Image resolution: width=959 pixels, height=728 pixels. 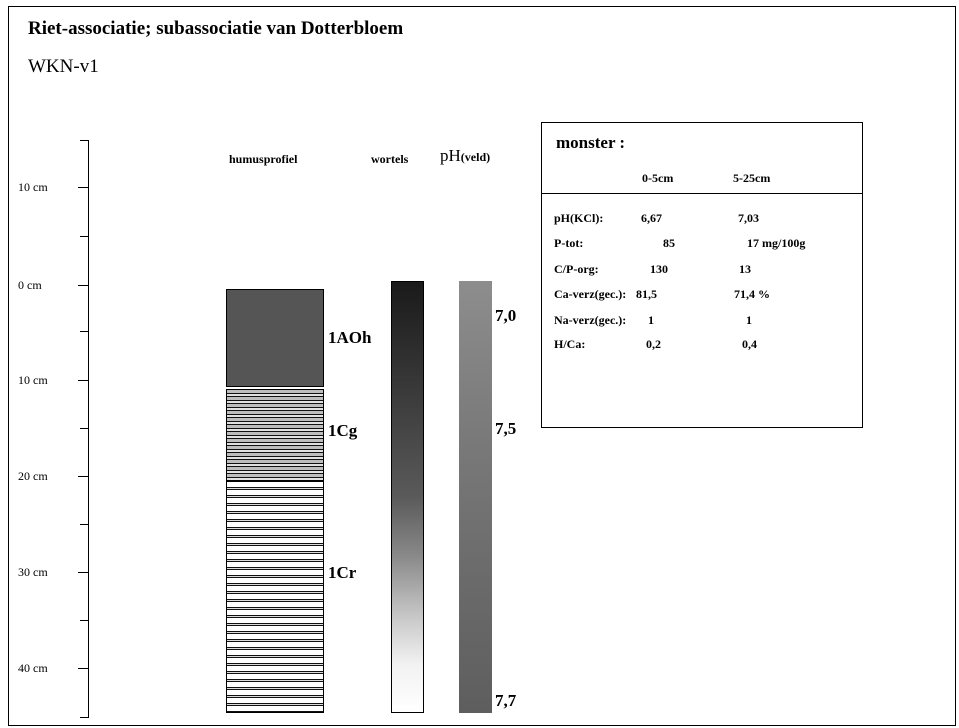 I want to click on depth-label: 0 cm, so click(x=30, y=285).